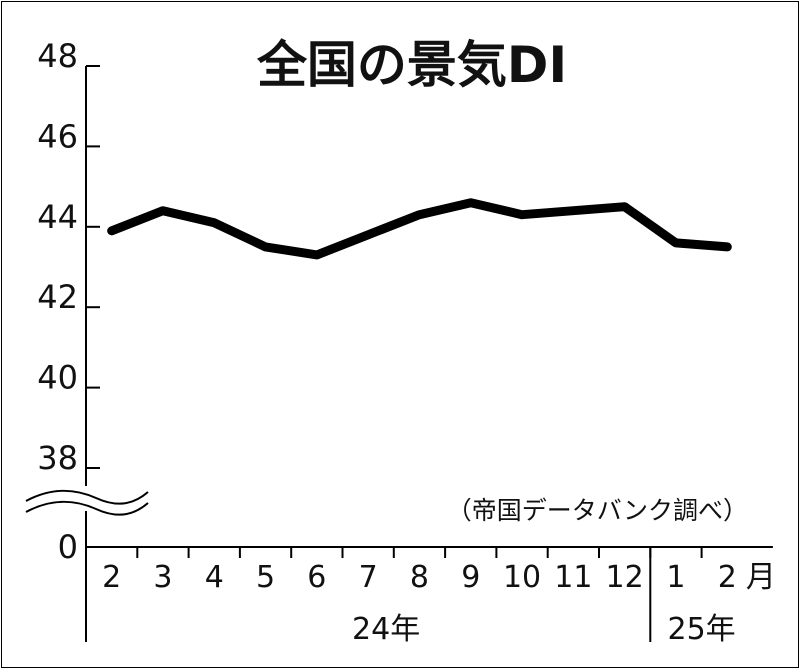 Image resolution: width=800 pixels, height=672 pixels. Describe the element at coordinates (87, 339) in the screenshot. I see `y-axis: 48 46 44 42 40 38 0` at that location.